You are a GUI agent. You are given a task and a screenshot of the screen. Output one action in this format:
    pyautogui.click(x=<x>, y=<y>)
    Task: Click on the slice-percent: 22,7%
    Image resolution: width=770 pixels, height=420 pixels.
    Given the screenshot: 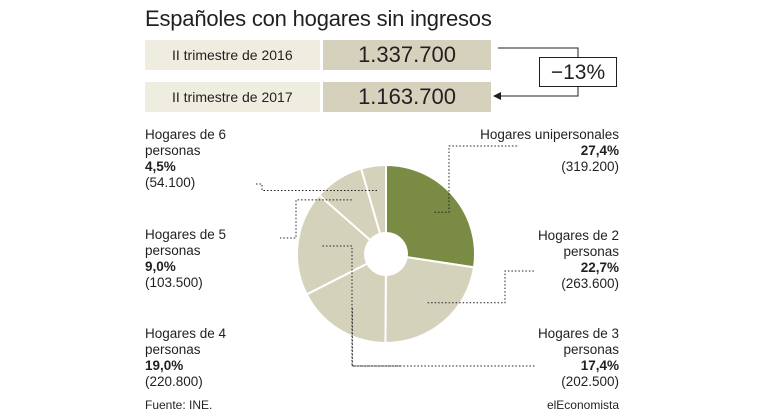 What is the action you would take?
    pyautogui.click(x=599, y=267)
    